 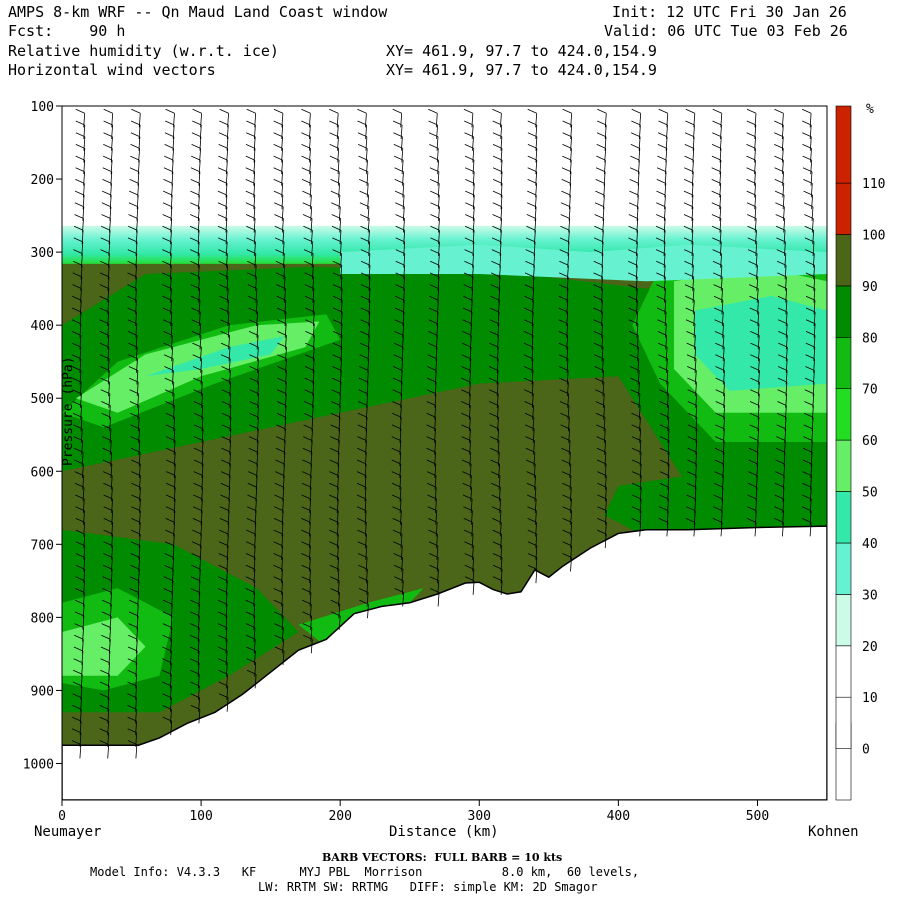 What do you see at coordinates (62, 816) in the screenshot?
I see `x-tick-label: 0` at bounding box center [62, 816].